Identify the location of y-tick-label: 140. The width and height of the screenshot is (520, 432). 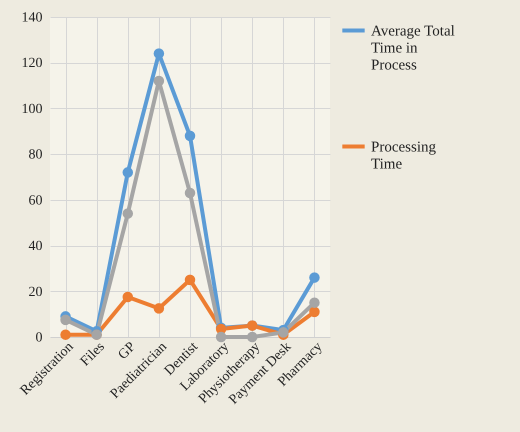
(32, 18).